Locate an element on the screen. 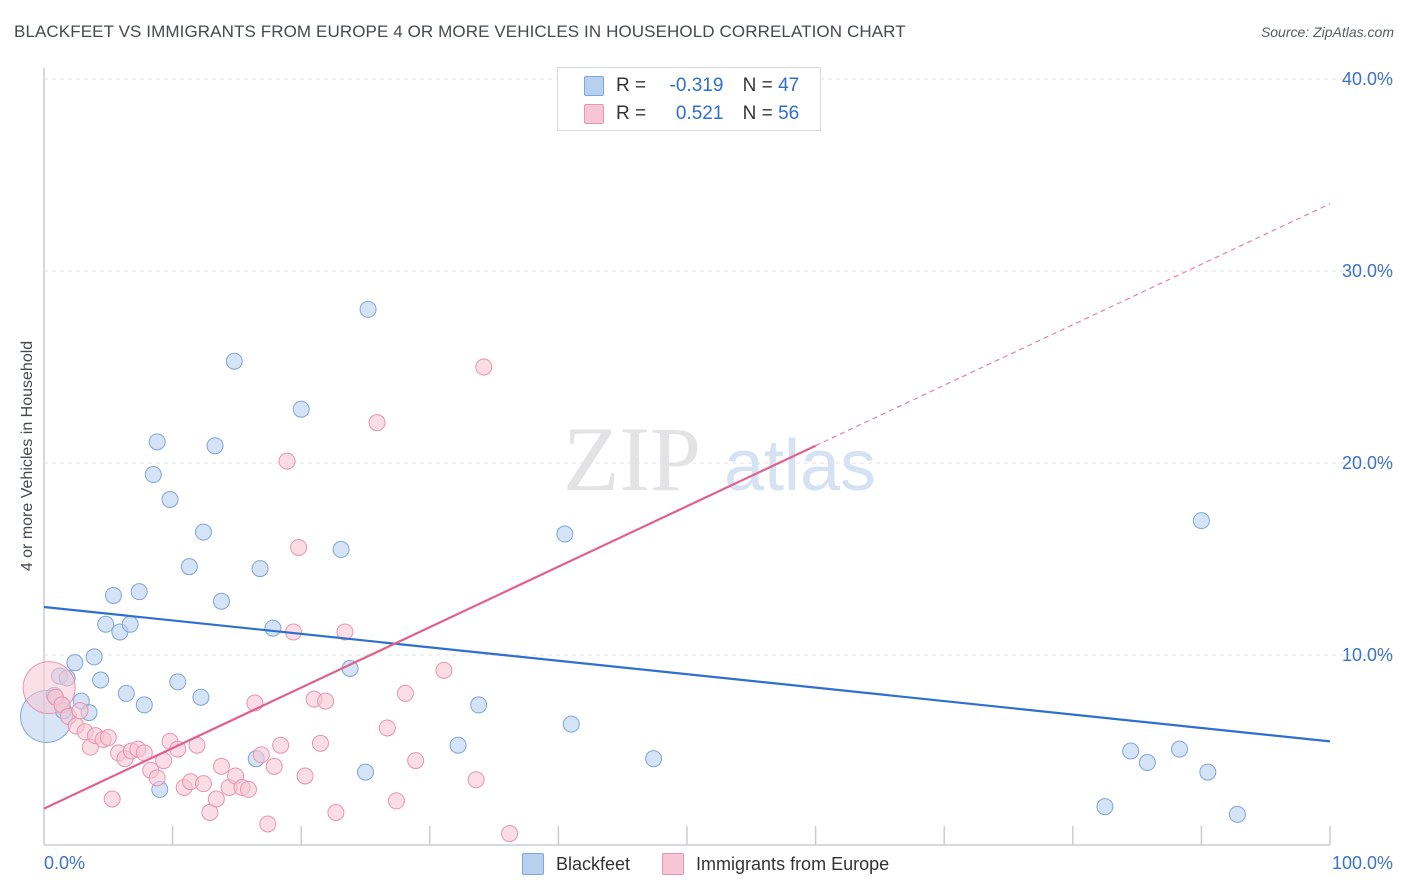 Image resolution: width=1406 pixels, height=892 pixels. legend-label-blackfeet: Blackfeet is located at coordinates (593, 863).